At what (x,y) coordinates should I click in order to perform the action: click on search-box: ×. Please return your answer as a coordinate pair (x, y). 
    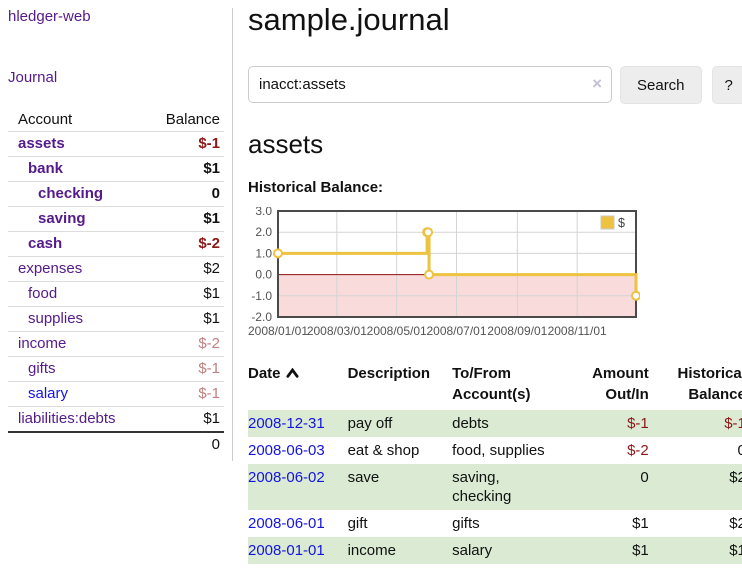
    Looking at the image, I should click on (430, 84).